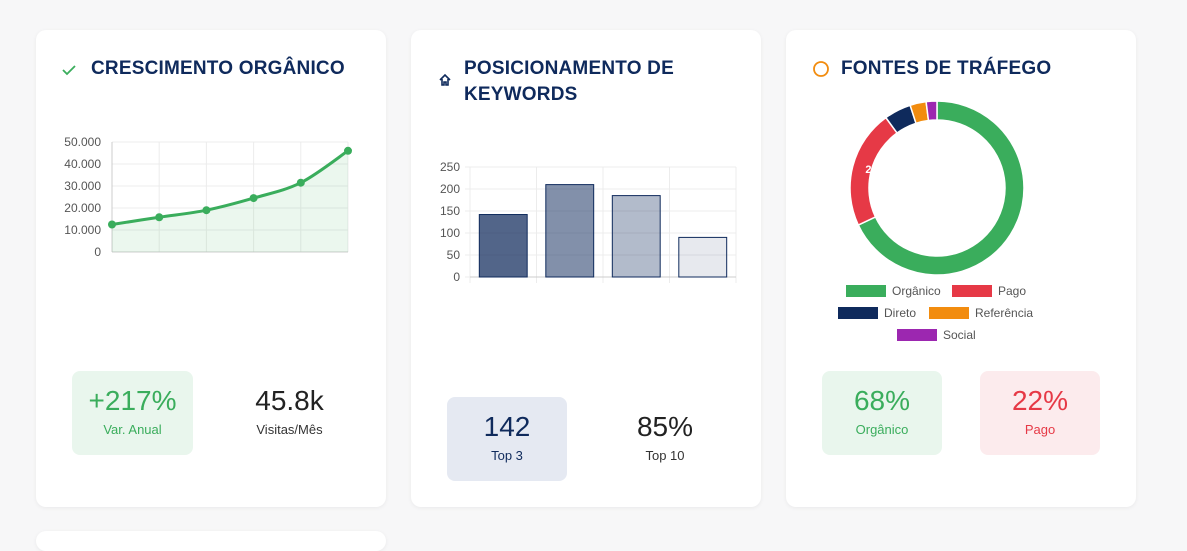 This screenshot has width=1187, height=551. I want to click on stat-label: Var. Anual, so click(132, 429).